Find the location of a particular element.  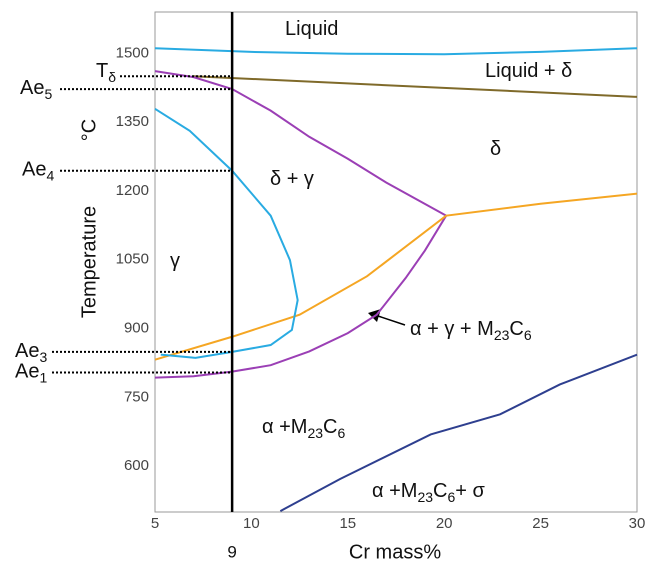

y-tick-label: 900 is located at coordinates (136, 327).